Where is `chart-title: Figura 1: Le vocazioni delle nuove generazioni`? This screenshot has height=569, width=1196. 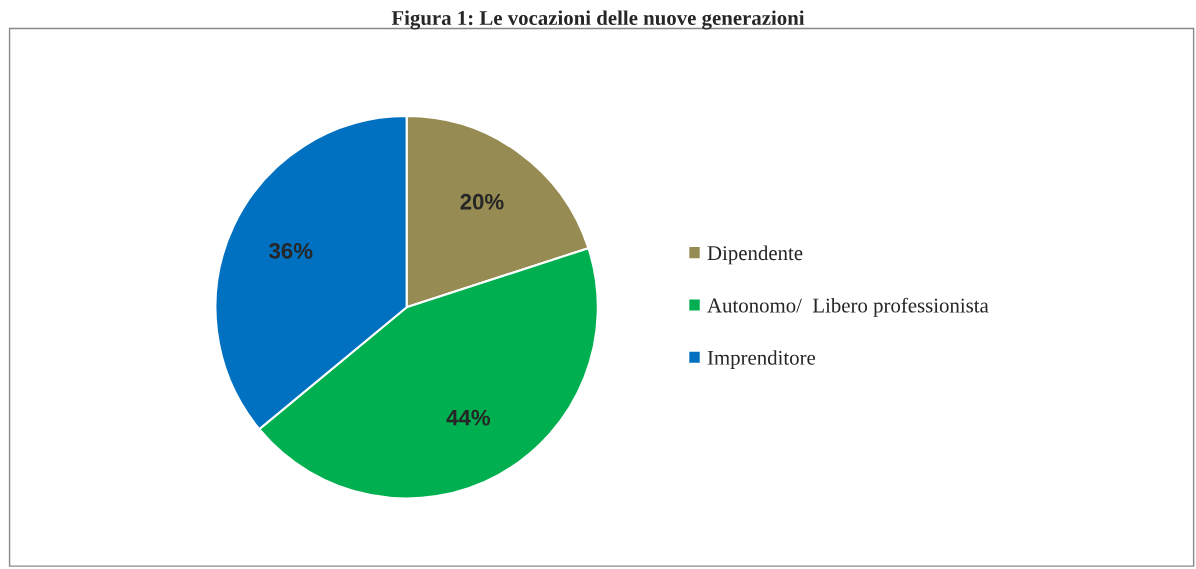
chart-title: Figura 1: Le vocazioni delle nuove generazioni is located at coordinates (598, 20).